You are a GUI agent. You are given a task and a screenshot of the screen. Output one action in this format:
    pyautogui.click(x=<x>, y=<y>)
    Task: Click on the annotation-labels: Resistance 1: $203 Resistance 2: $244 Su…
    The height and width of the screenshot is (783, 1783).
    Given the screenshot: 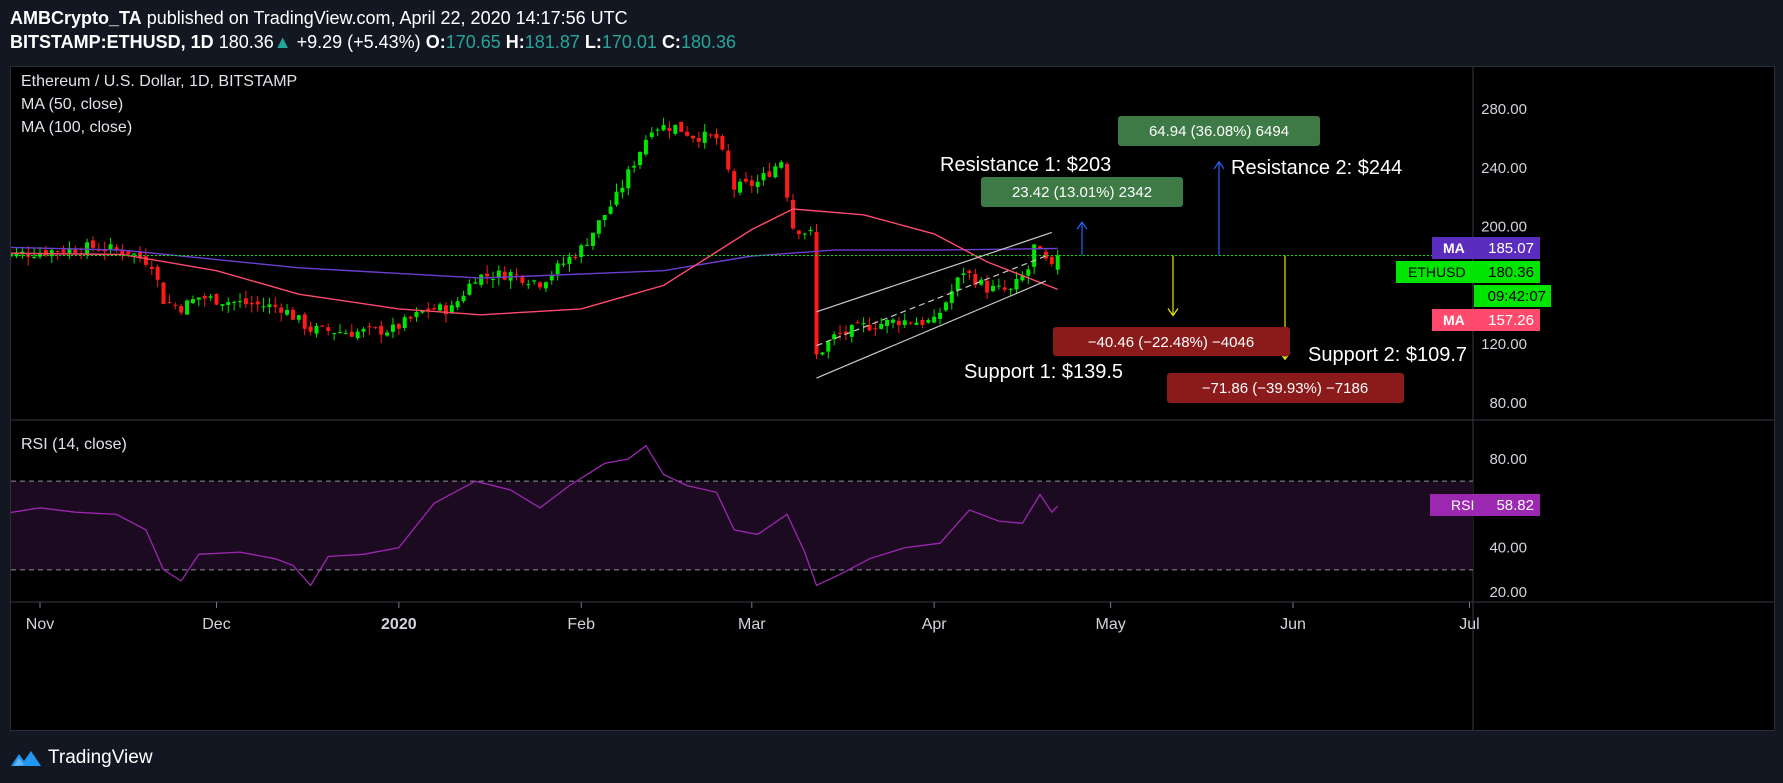 What is the action you would take?
    pyautogui.click(x=1203, y=259)
    